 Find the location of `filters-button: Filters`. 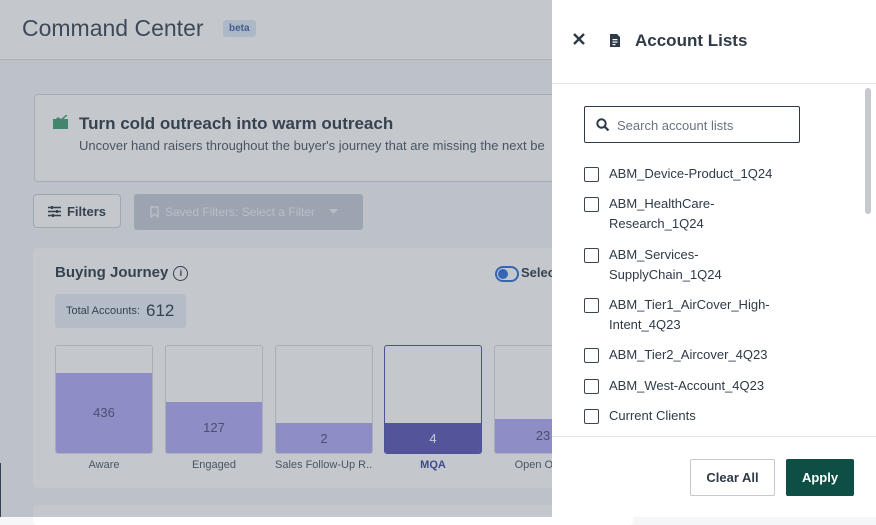

filters-button: Filters is located at coordinates (77, 211).